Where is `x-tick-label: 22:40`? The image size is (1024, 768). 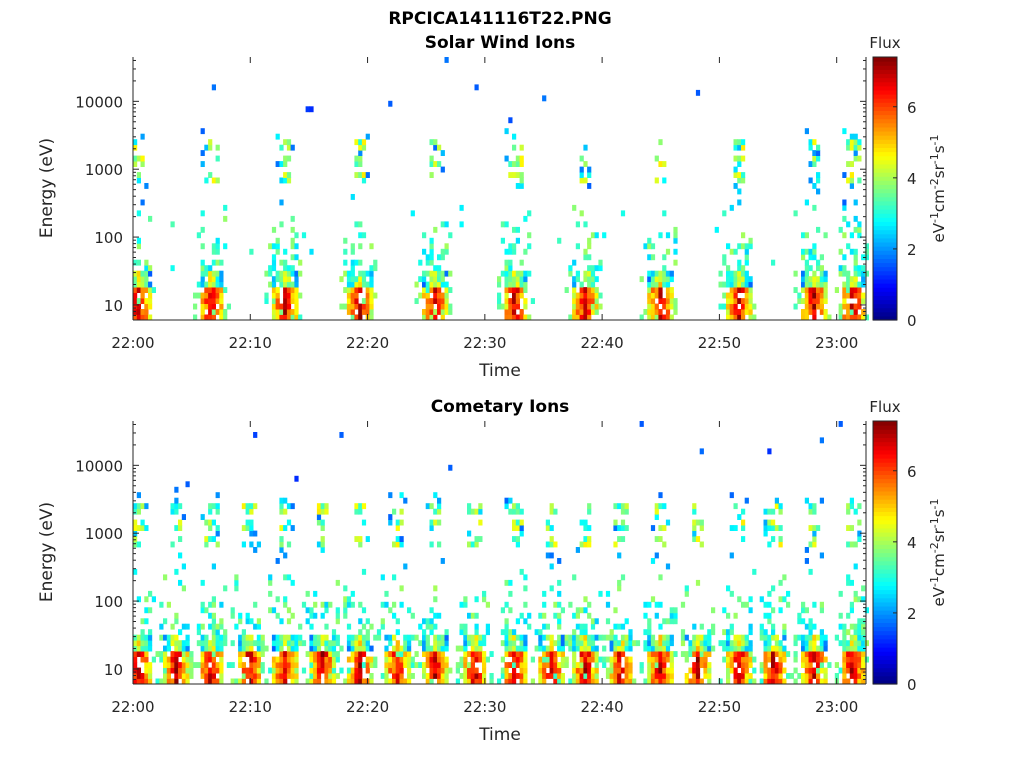 x-tick-label: 22:40 is located at coordinates (602, 343).